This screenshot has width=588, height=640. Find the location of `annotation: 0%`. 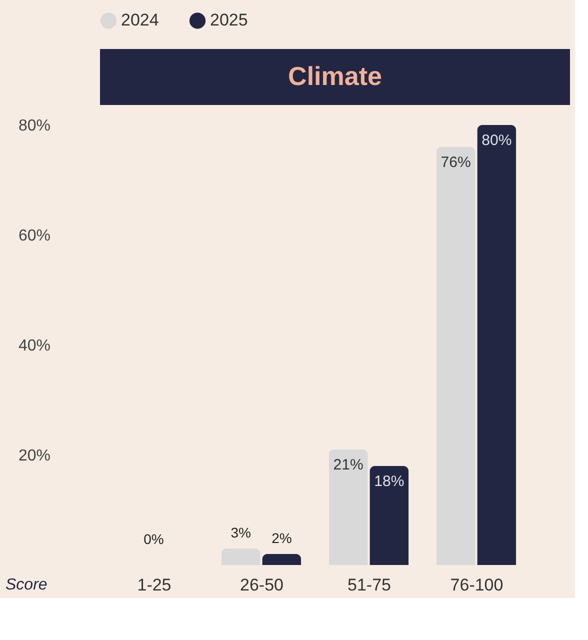

annotation: 0% is located at coordinates (154, 539).